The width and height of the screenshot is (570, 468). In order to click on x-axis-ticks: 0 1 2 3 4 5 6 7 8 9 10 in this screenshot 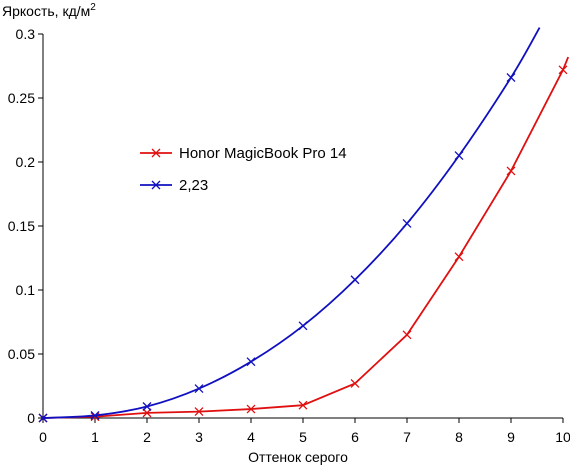, I will do `click(304, 431)`.